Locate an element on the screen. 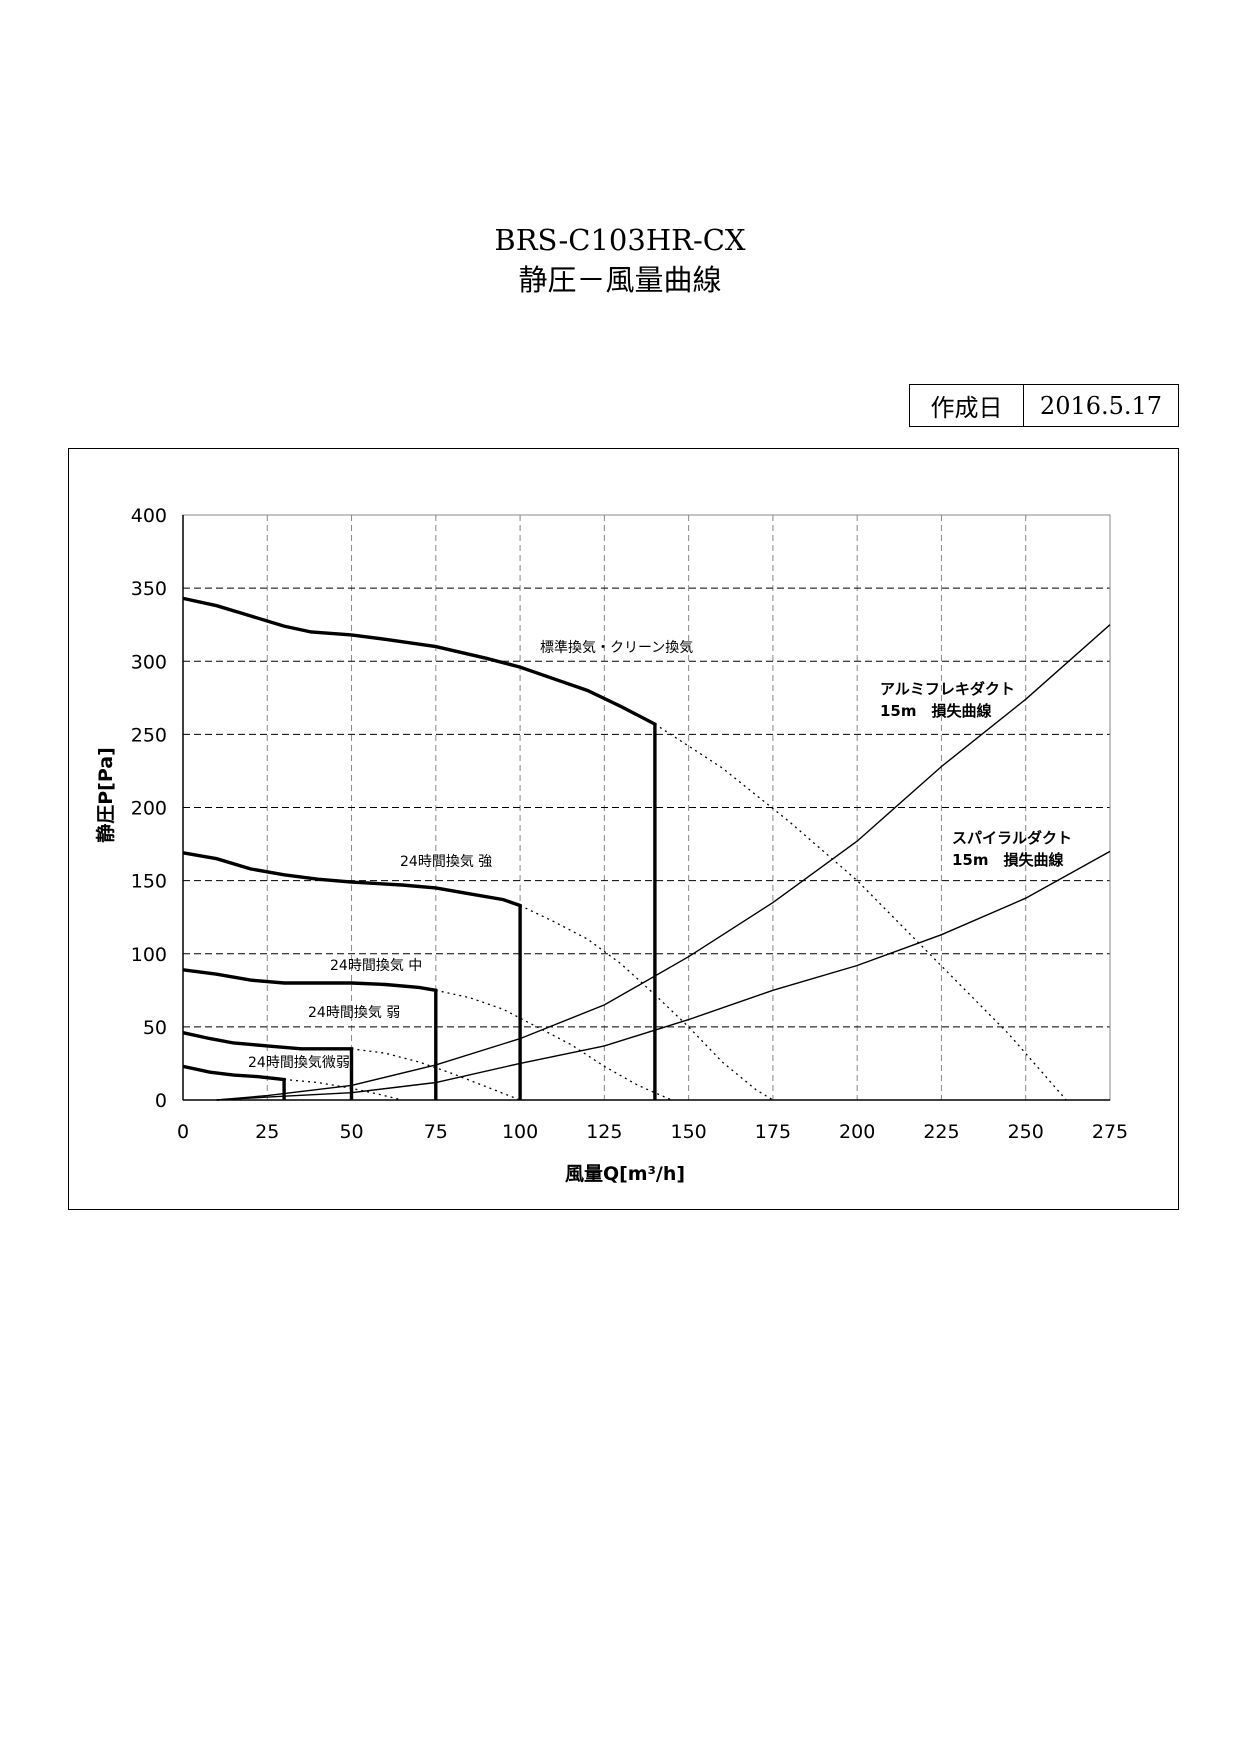  y-tick-label: 150 is located at coordinates (149, 882).